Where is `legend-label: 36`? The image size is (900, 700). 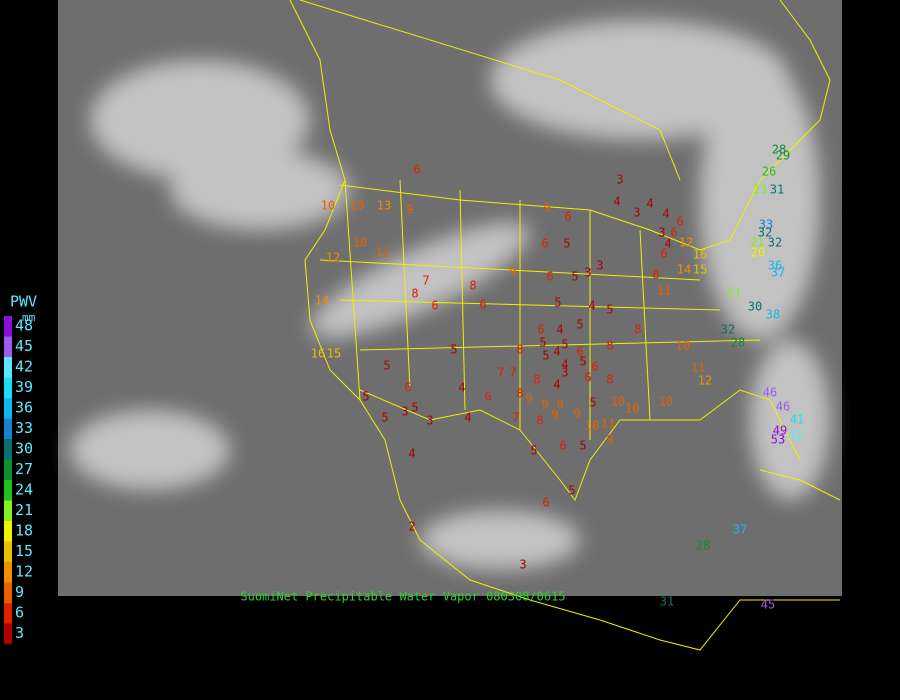
legend-label: 36 is located at coordinates (24, 408).